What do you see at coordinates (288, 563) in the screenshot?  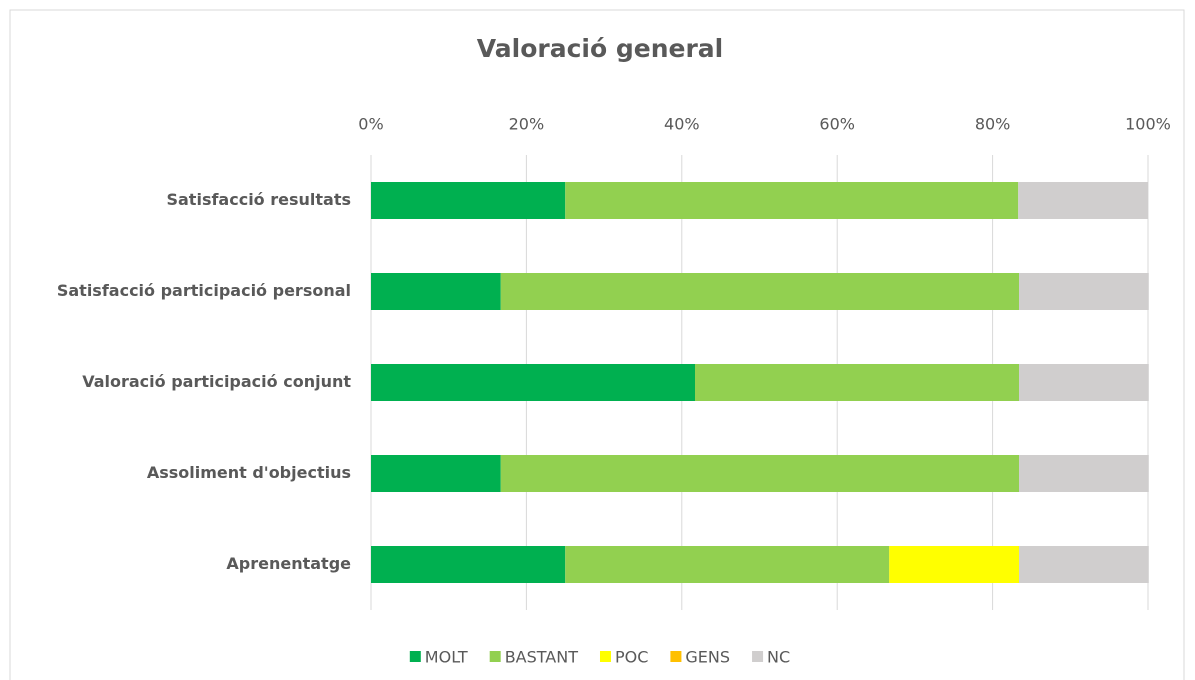 I see `y-tick-label: Aprenentatge` at bounding box center [288, 563].